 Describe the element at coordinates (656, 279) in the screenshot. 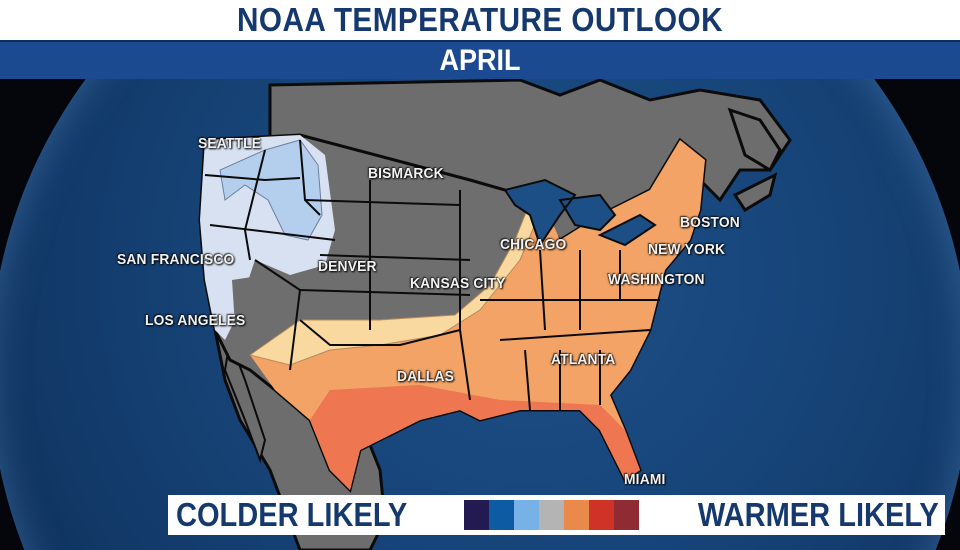

I see `city-label-washington: WASHINGTON` at that location.